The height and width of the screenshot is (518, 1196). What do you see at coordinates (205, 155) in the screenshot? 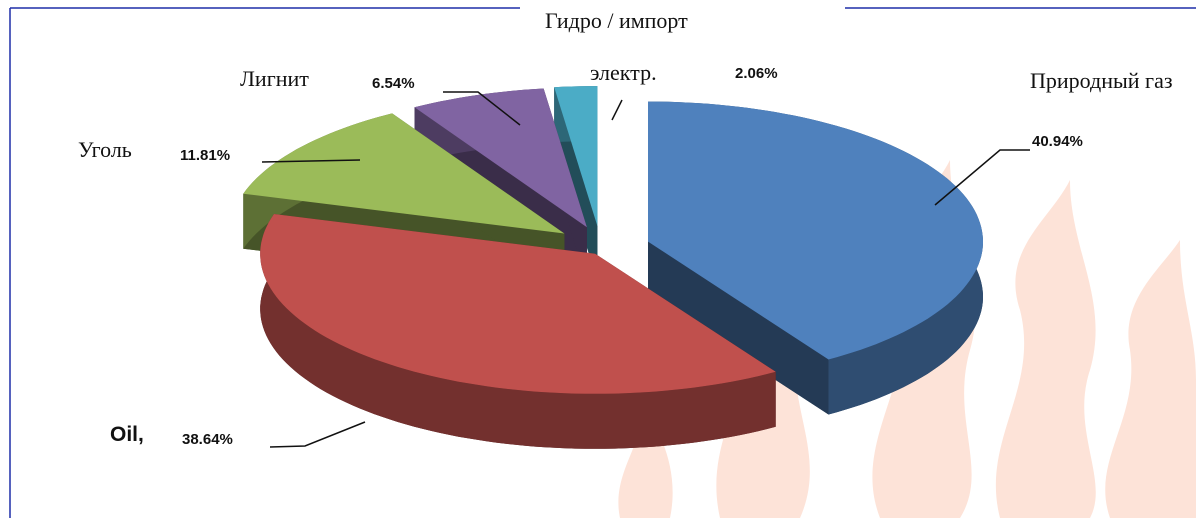
I see `value-label: 11.81%` at bounding box center [205, 155].